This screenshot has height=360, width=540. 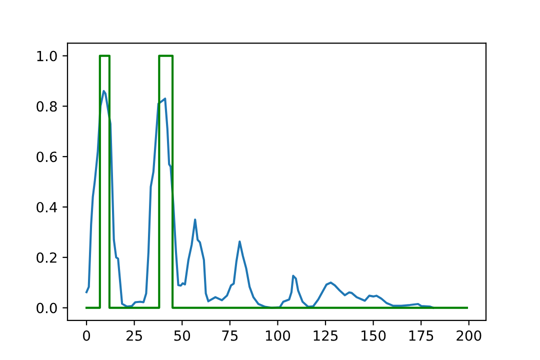 What do you see at coordinates (47, 56) in the screenshot?
I see `y-tick-label: 1.0` at bounding box center [47, 56].